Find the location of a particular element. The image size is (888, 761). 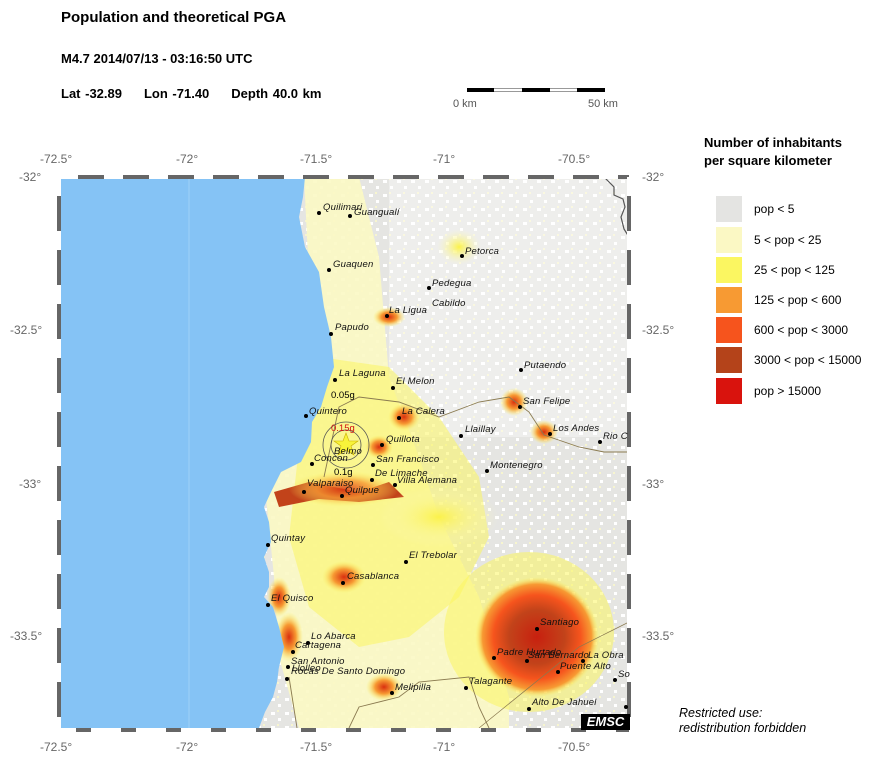

city-label: Puente Alto is located at coordinates (585, 666).